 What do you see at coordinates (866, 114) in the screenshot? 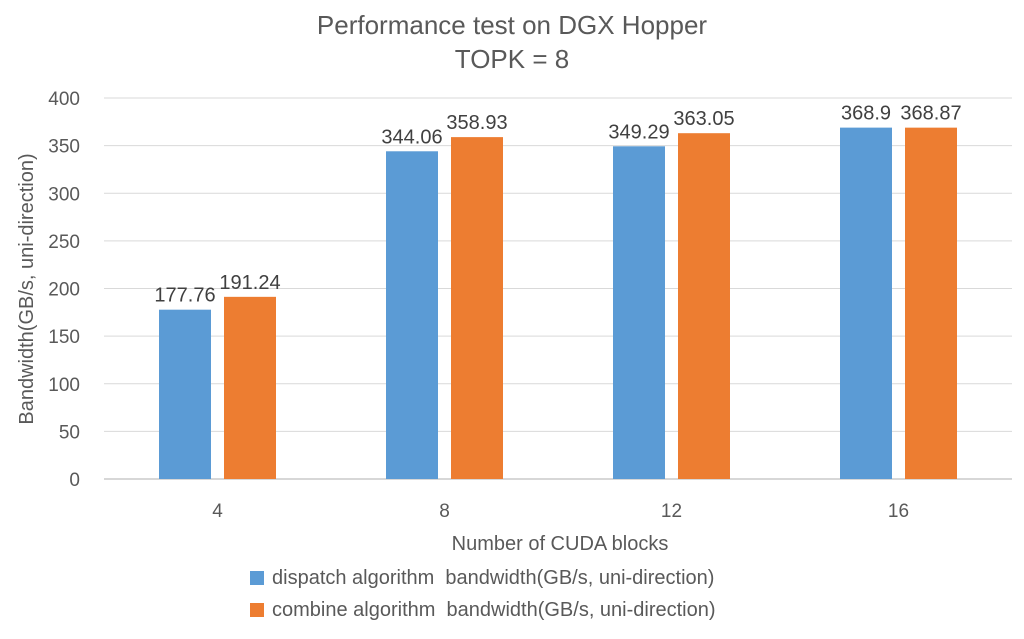
I see `data-label: 368.9` at bounding box center [866, 114].